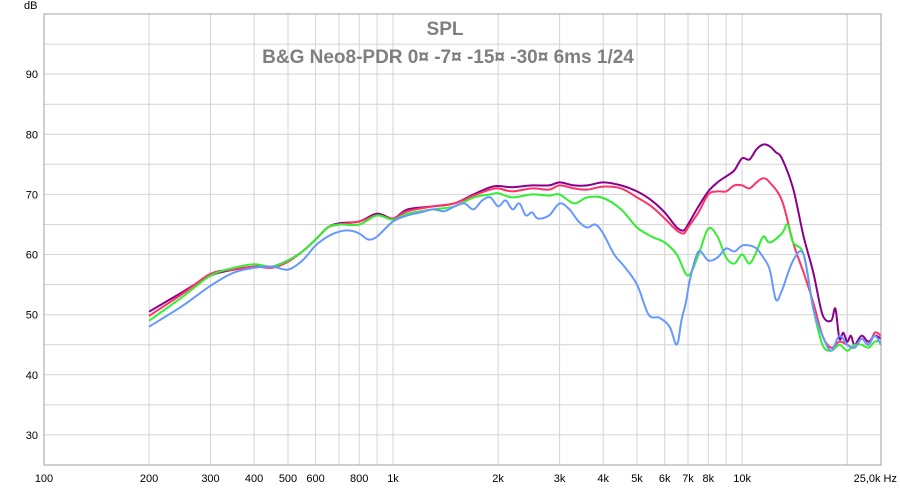 This screenshot has width=900, height=489. I want to click on x-tick-label: 25,0k Hz, so click(875, 479).